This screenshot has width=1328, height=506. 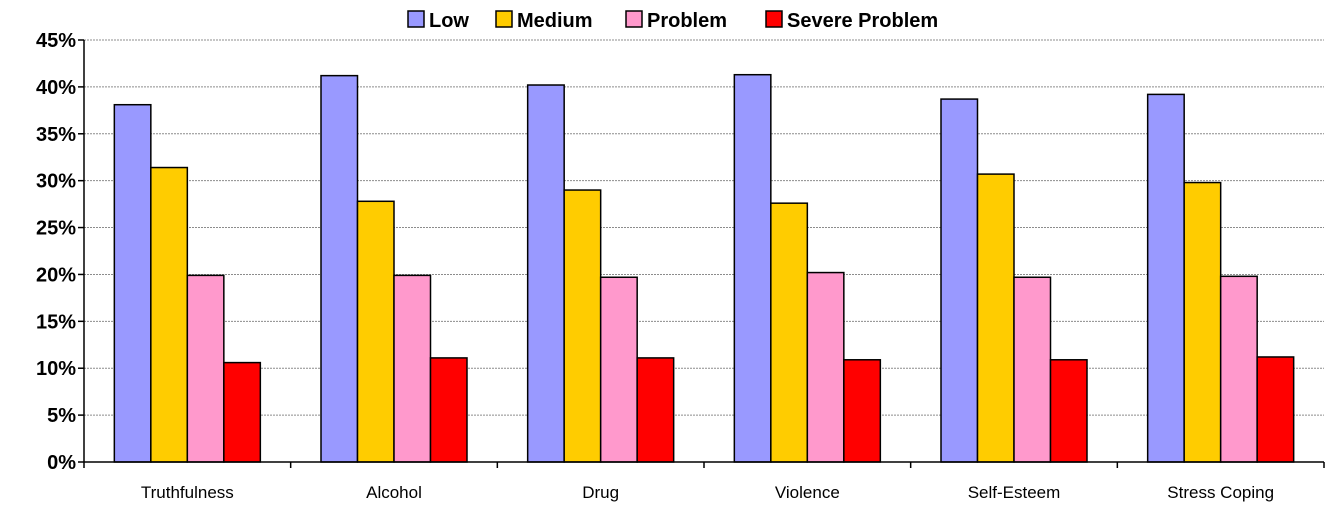 I want to click on legend-swatch-low, so click(x=416, y=19).